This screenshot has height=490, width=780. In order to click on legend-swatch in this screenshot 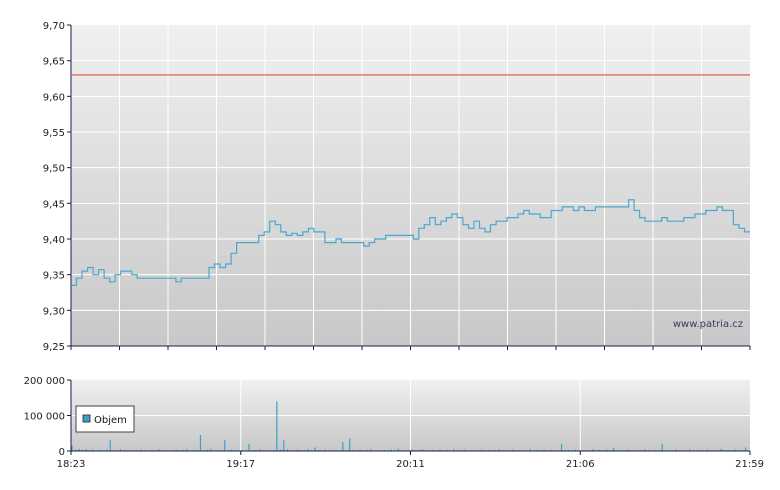, I will do `click(86, 418)`.